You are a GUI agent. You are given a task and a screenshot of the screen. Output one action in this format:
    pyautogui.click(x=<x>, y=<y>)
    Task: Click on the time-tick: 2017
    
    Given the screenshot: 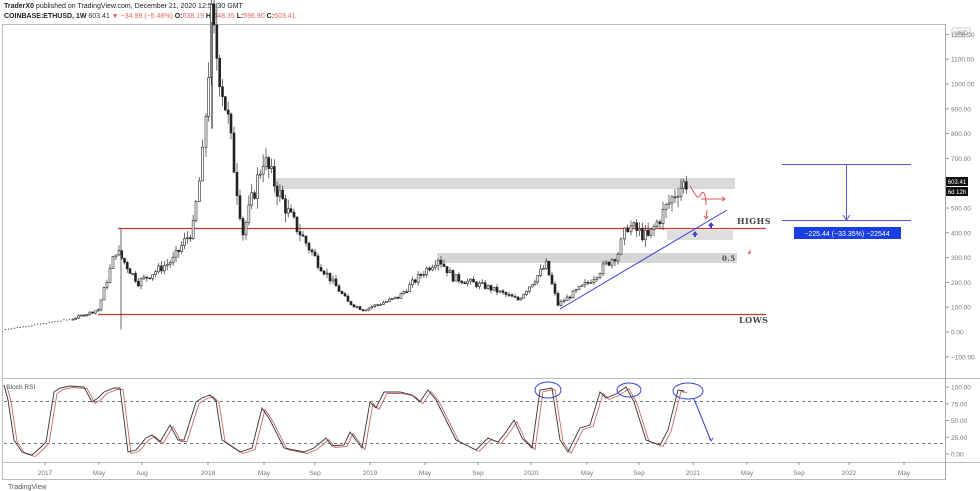 What is the action you would take?
    pyautogui.click(x=45, y=473)
    